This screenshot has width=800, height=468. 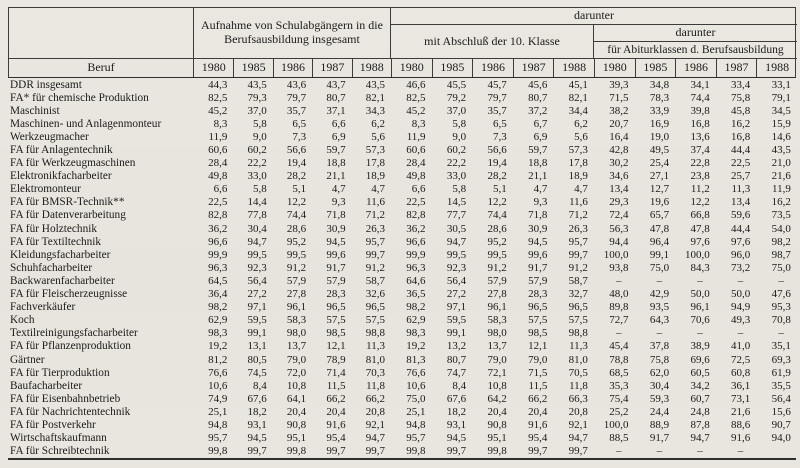 What do you see at coordinates (296, 346) in the screenshot?
I see `cell-value: 13,7` at bounding box center [296, 346].